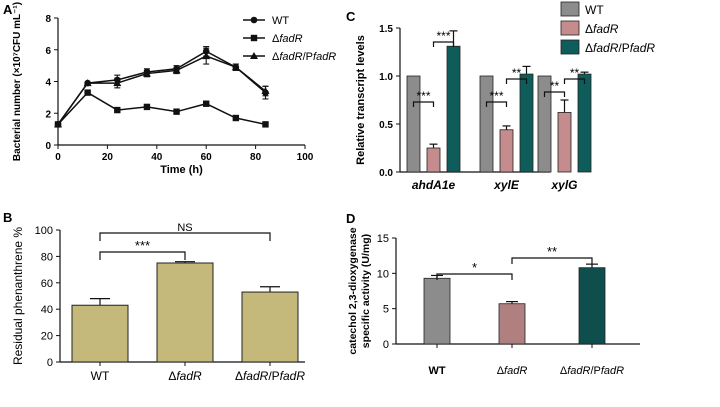 The height and width of the screenshot is (407, 720). I want to click on x-tick-label: 40, so click(157, 157).